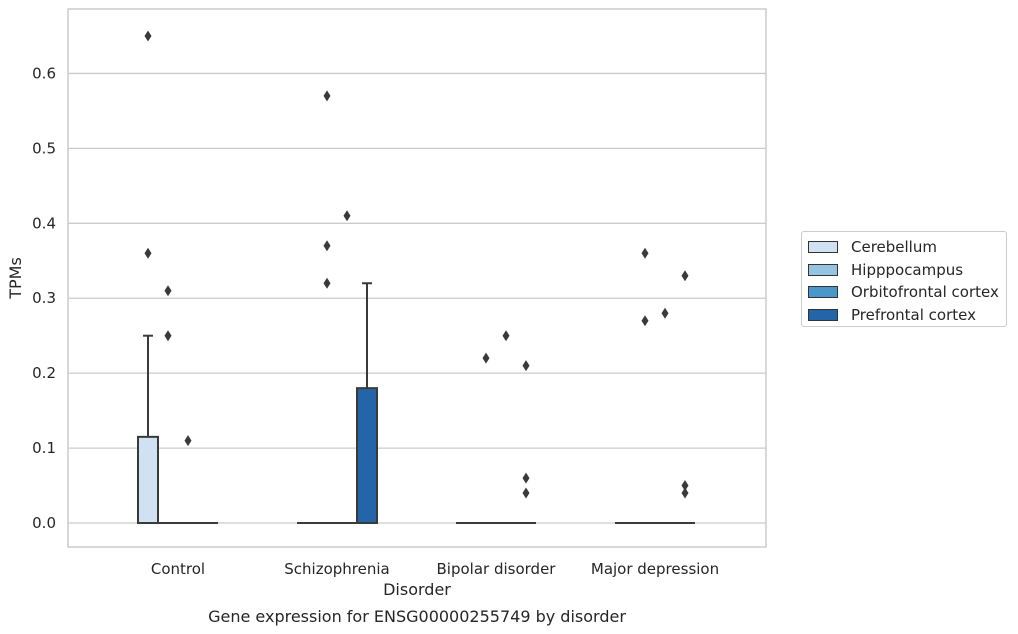 This screenshot has height=634, width=1018. Describe the element at coordinates (894, 247) in the screenshot. I see `legend-label-cerebellum: Cerebellum` at that location.